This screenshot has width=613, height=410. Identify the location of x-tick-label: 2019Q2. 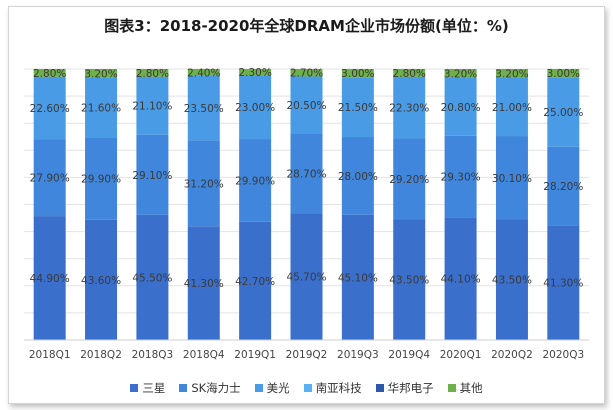
(307, 355).